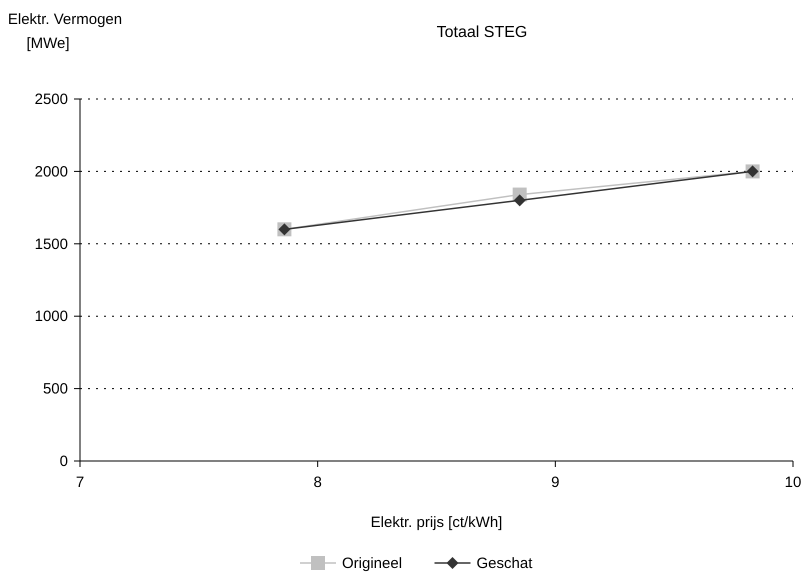 The image size is (806, 583). I want to click on y-tick-label: 1000, so click(51, 317).